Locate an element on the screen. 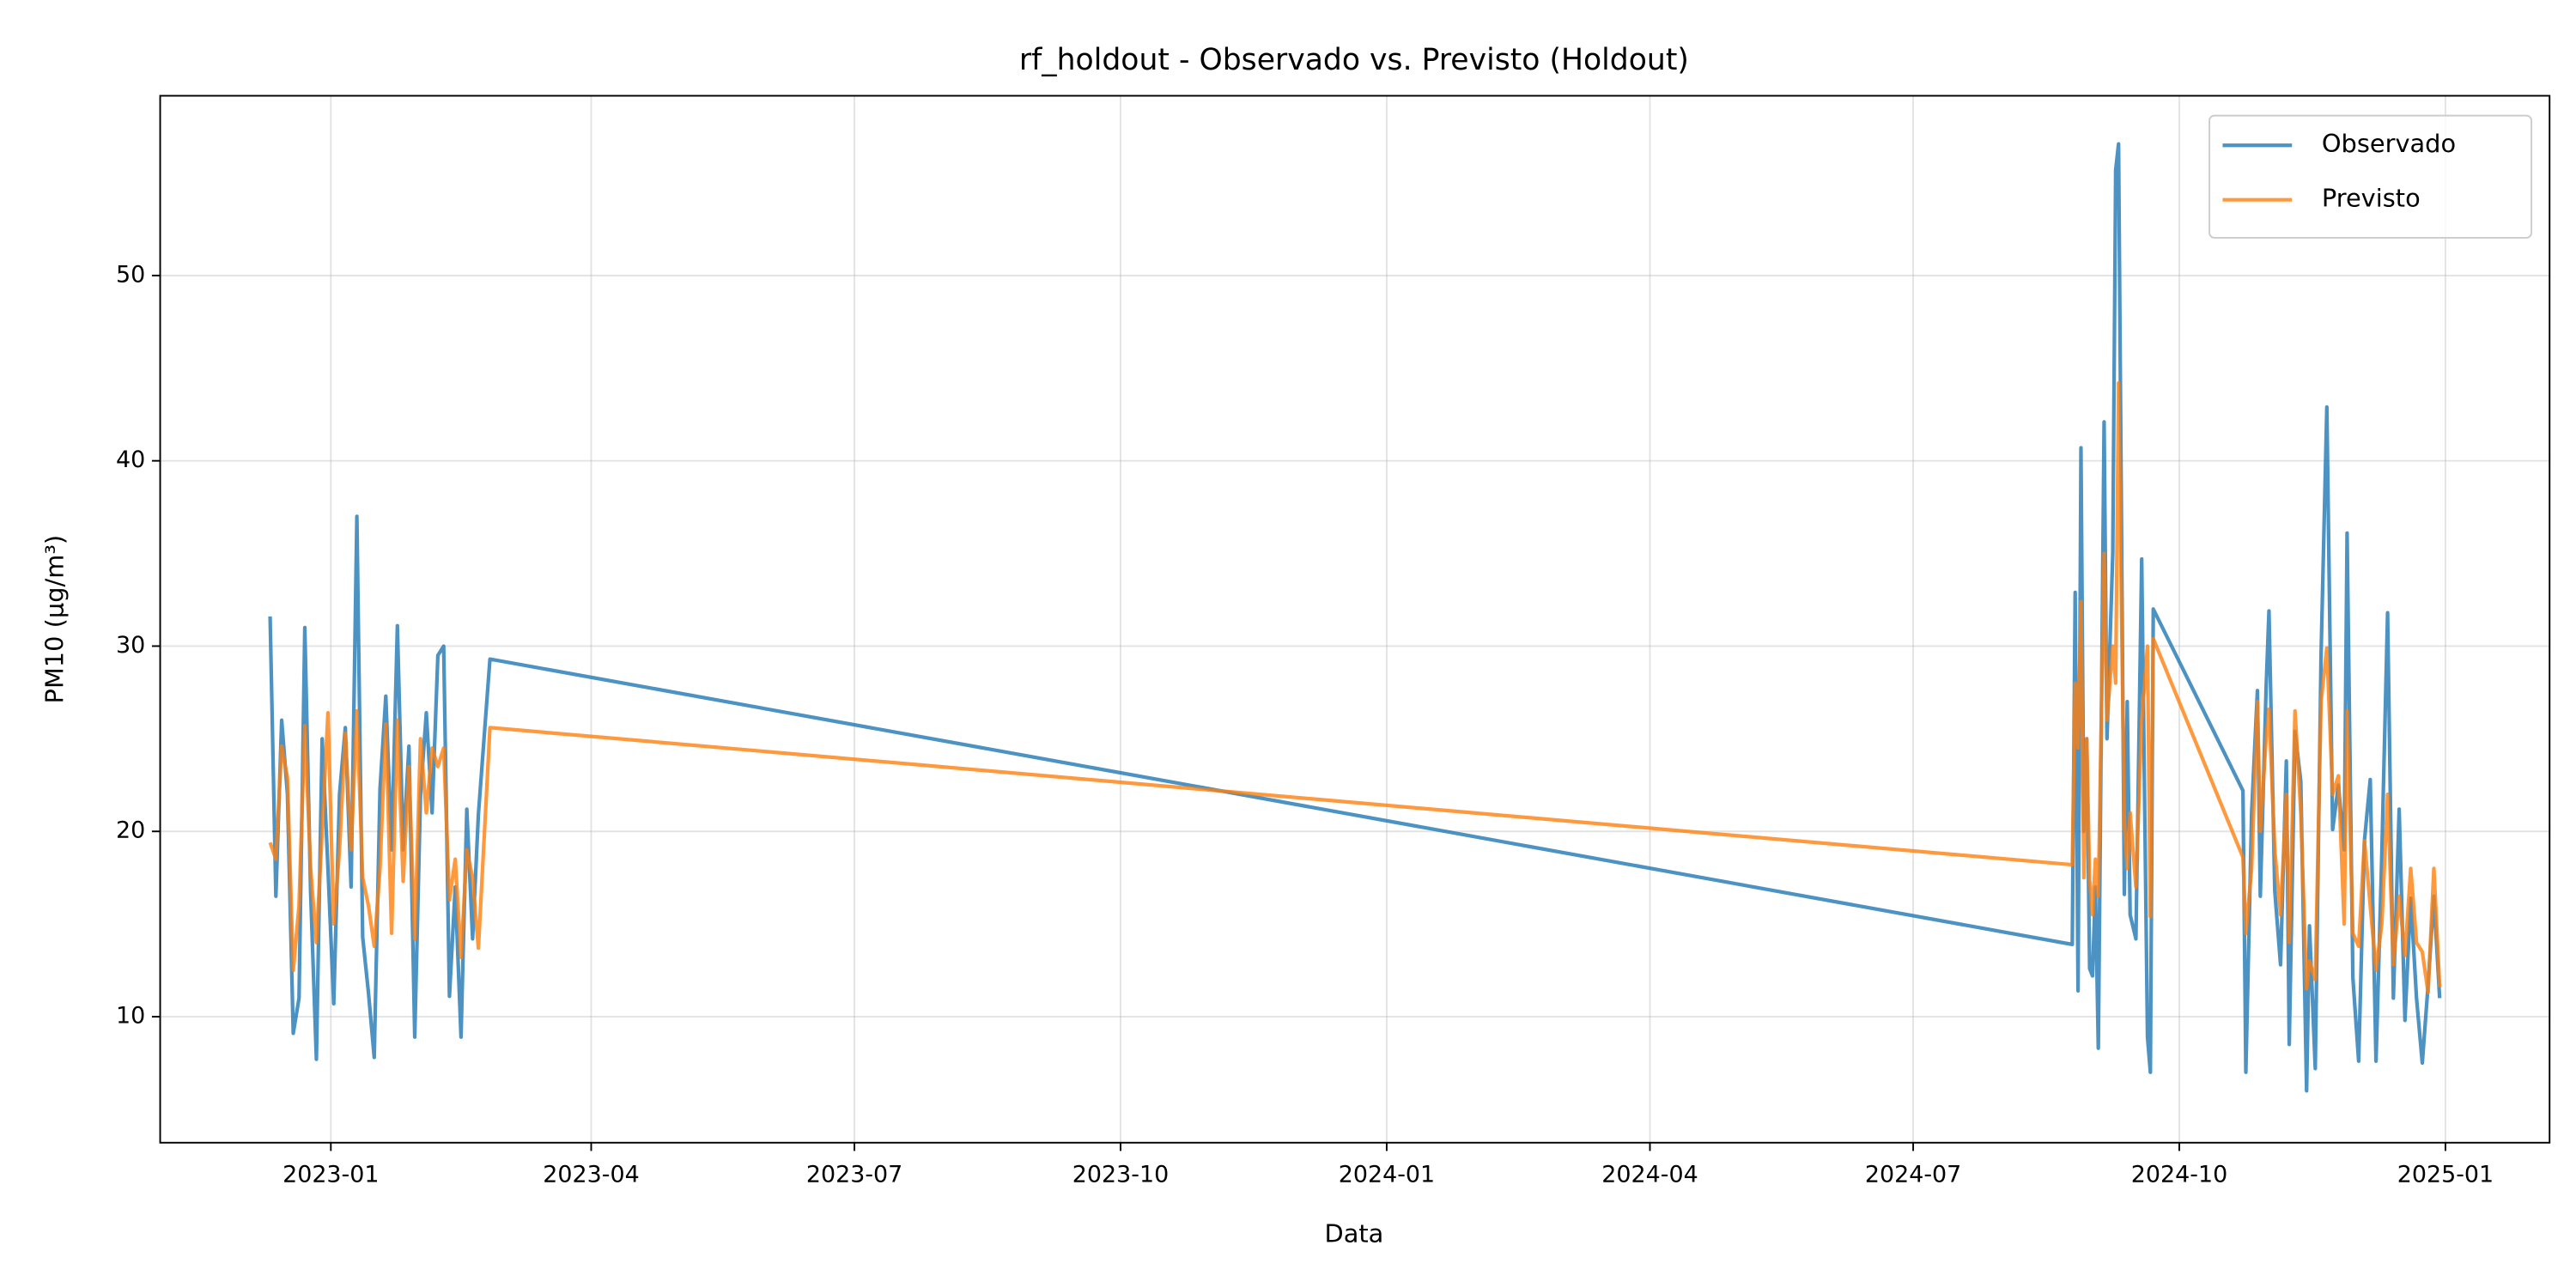  legend-label: Observado is located at coordinates (2389, 143).